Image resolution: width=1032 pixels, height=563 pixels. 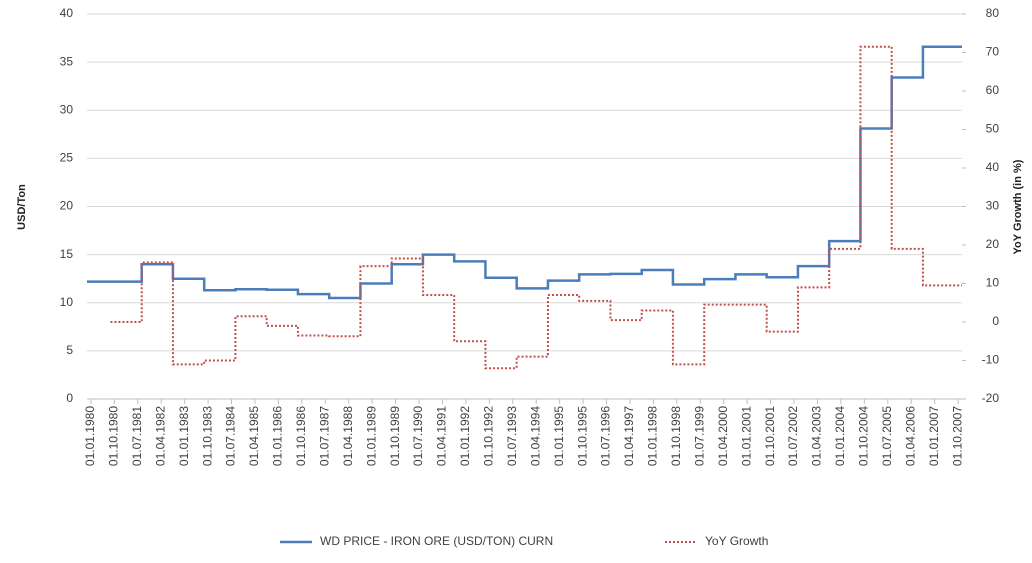 What do you see at coordinates (184, 436) in the screenshot?
I see `x-tick-label: 01.01.1983` at bounding box center [184, 436].